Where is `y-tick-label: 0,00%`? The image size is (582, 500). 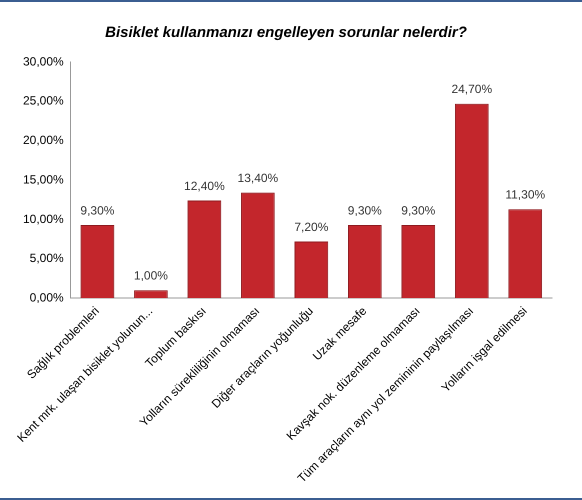
y-tick-label: 0,00% is located at coordinates (47, 297).